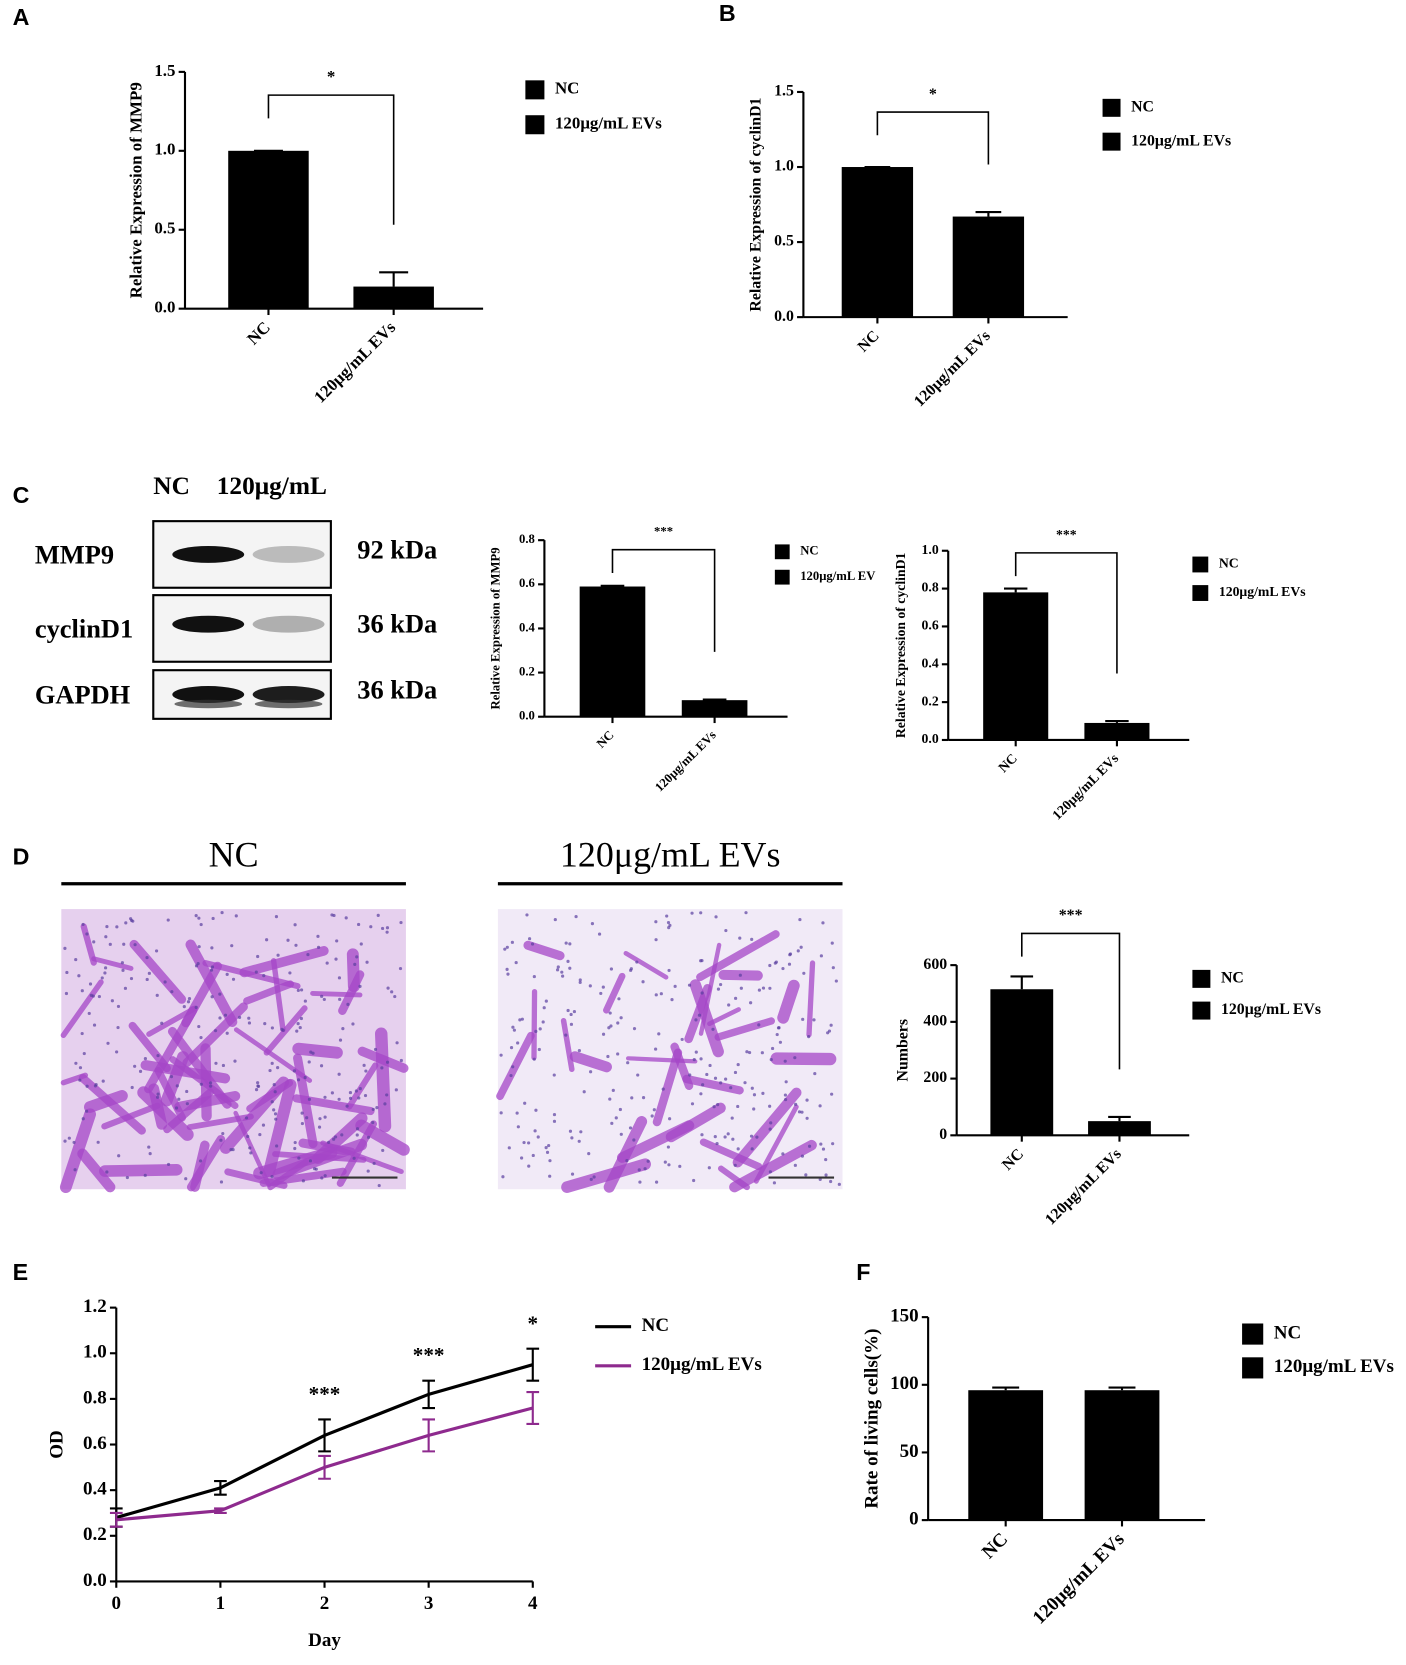 The height and width of the screenshot is (1665, 1406). Describe the element at coordinates (605, 739) in the screenshot. I see `x-tick-label: NC` at that location.